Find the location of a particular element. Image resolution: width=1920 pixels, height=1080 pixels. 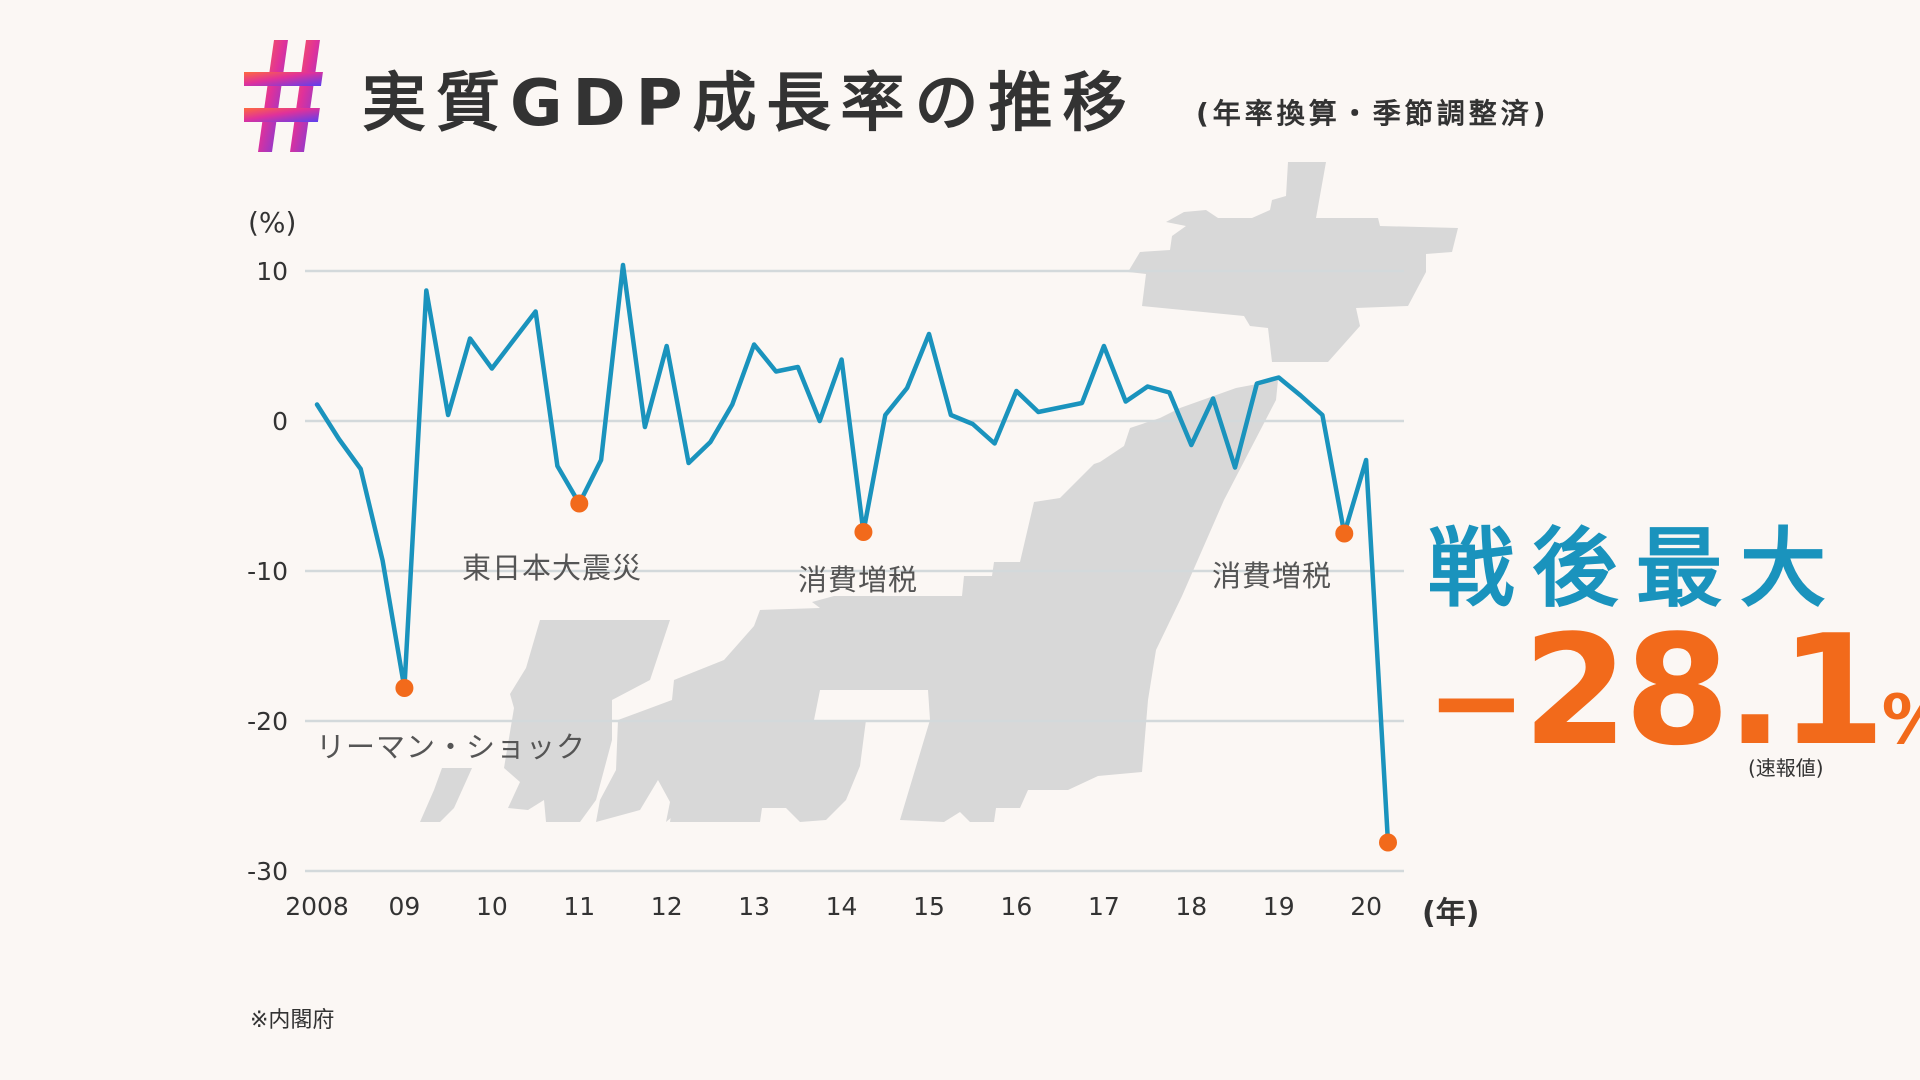

x-tick-label: 12 is located at coordinates (667, 906).